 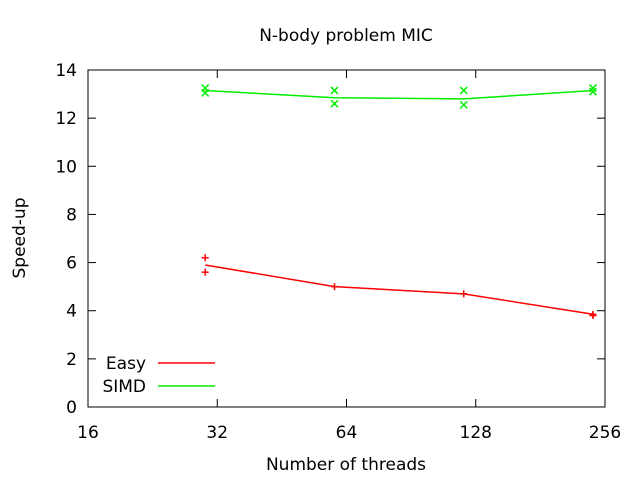 I want to click on y-tick-label: 0, so click(x=71, y=408).